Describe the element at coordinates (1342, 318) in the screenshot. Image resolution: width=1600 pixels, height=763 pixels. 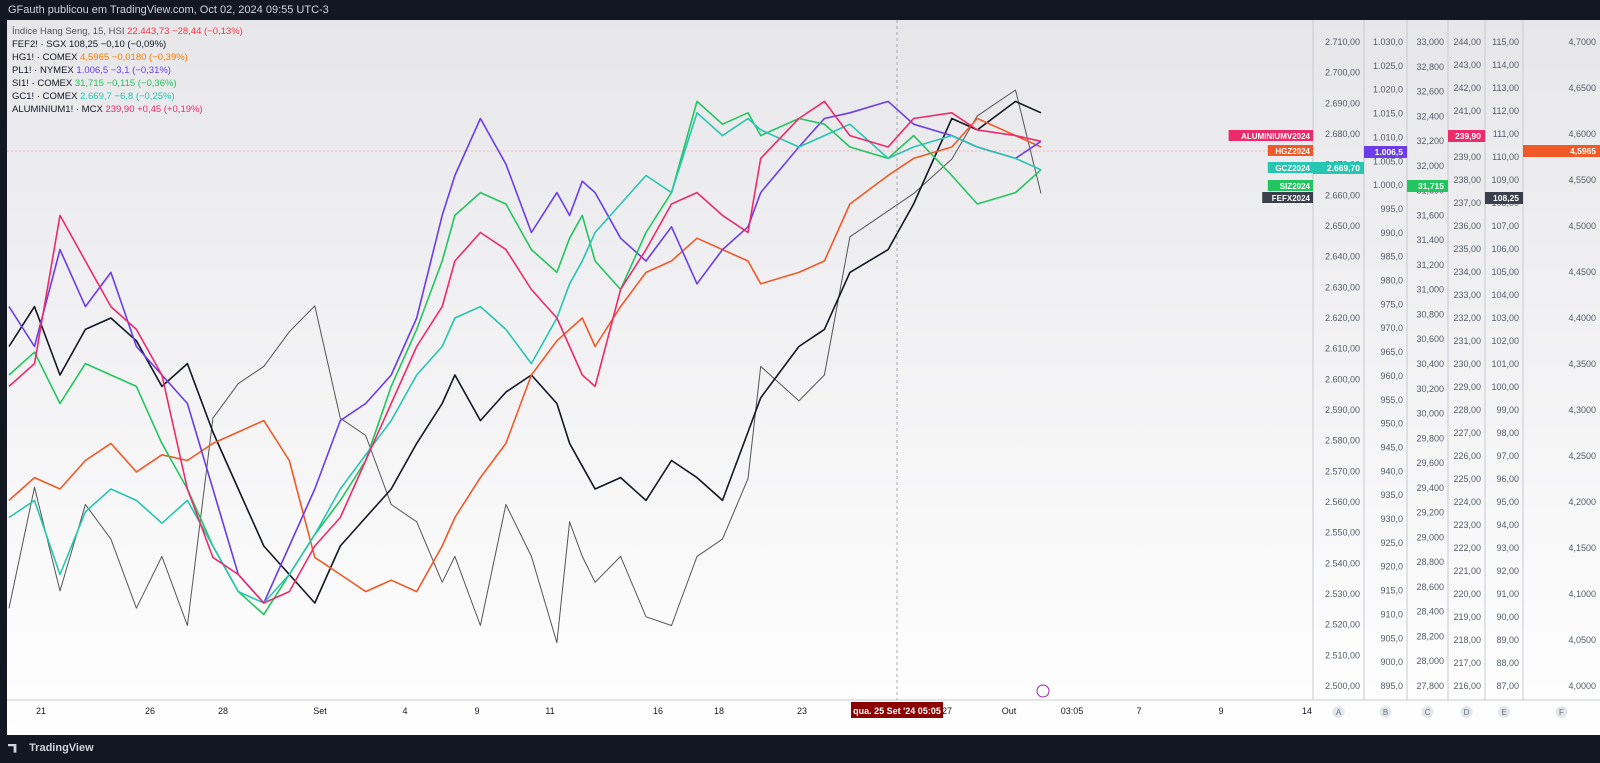
I see `axis-A-tick: 2.620,00` at that location.